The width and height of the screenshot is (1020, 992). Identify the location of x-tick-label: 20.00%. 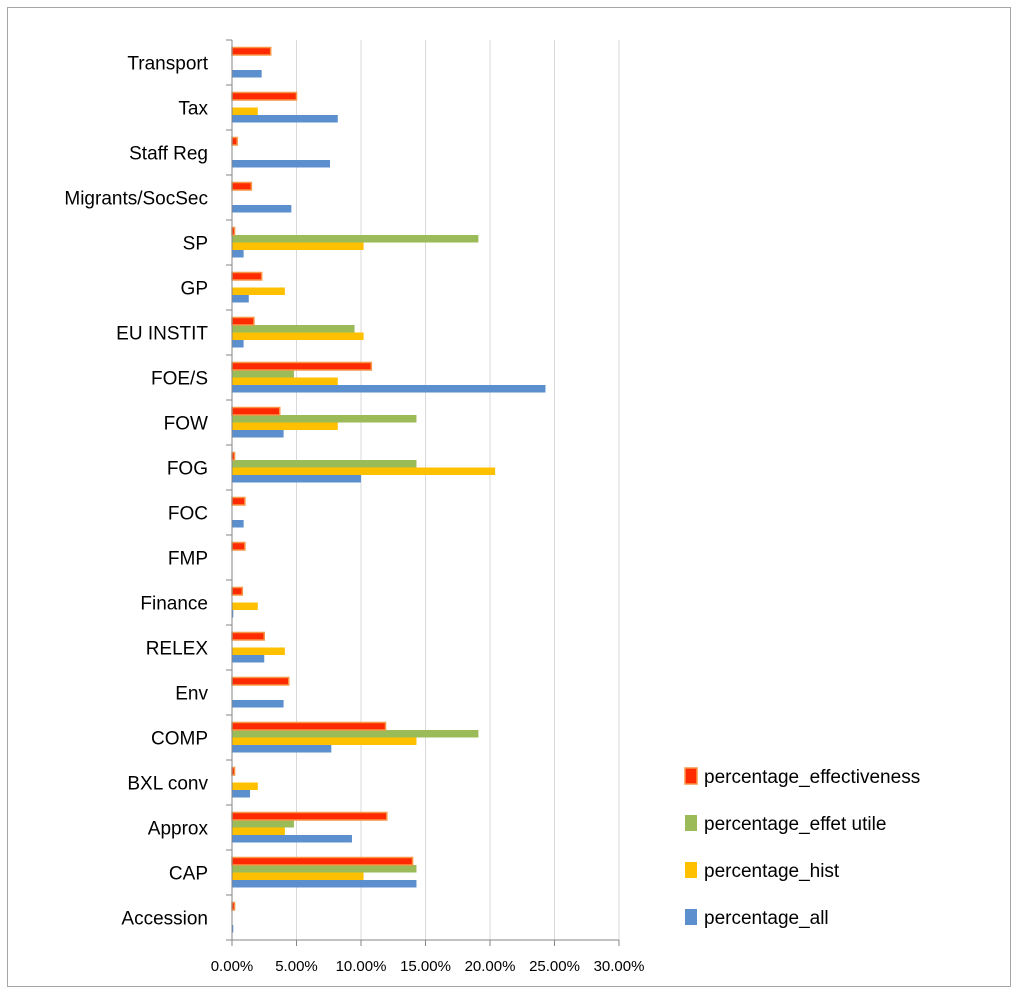
(490, 966).